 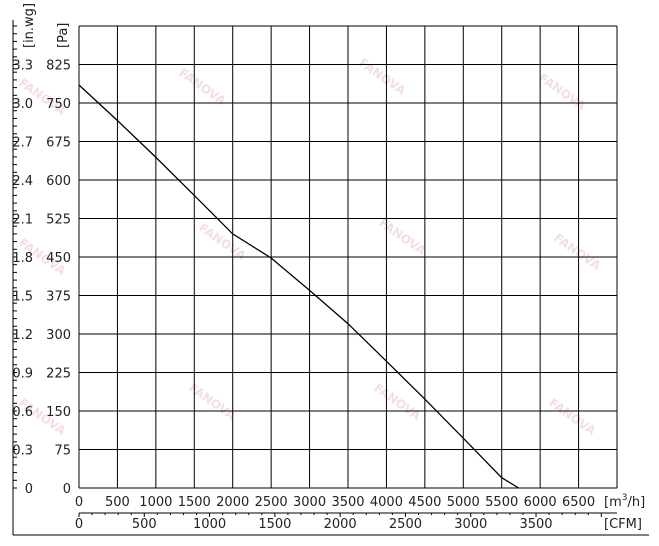 What do you see at coordinates (572, 417) in the screenshot?
I see `watermark-text-8: FANOVA` at bounding box center [572, 417].